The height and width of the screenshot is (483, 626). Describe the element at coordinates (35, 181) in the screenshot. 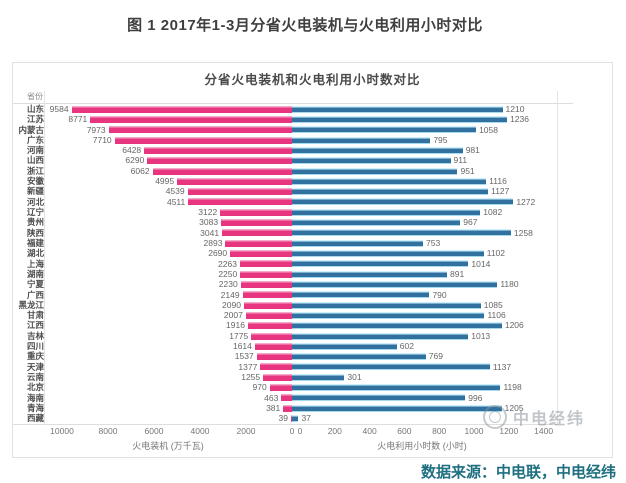

I see `province-label: 安徽` at that location.